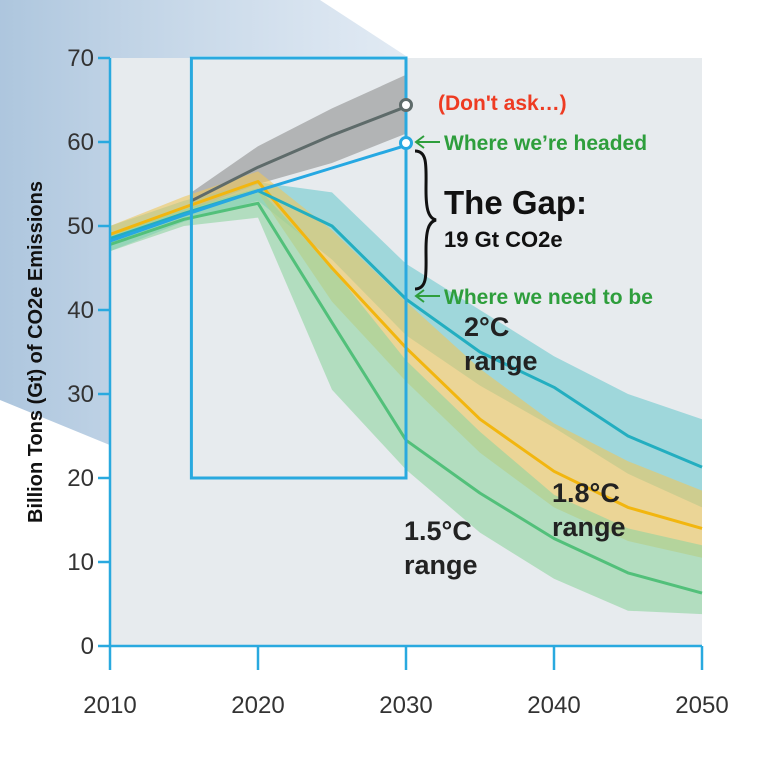 Image resolution: width=776 pixels, height=762 pixels. What do you see at coordinates (438, 531) in the screenshot?
I see `range-label-15c: 1.5°C` at bounding box center [438, 531].